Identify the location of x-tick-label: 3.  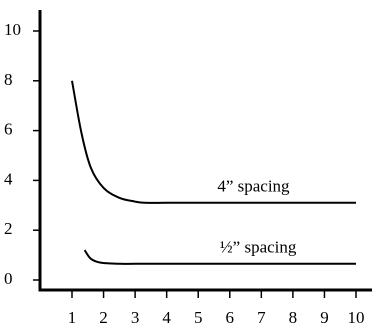
(135, 317).